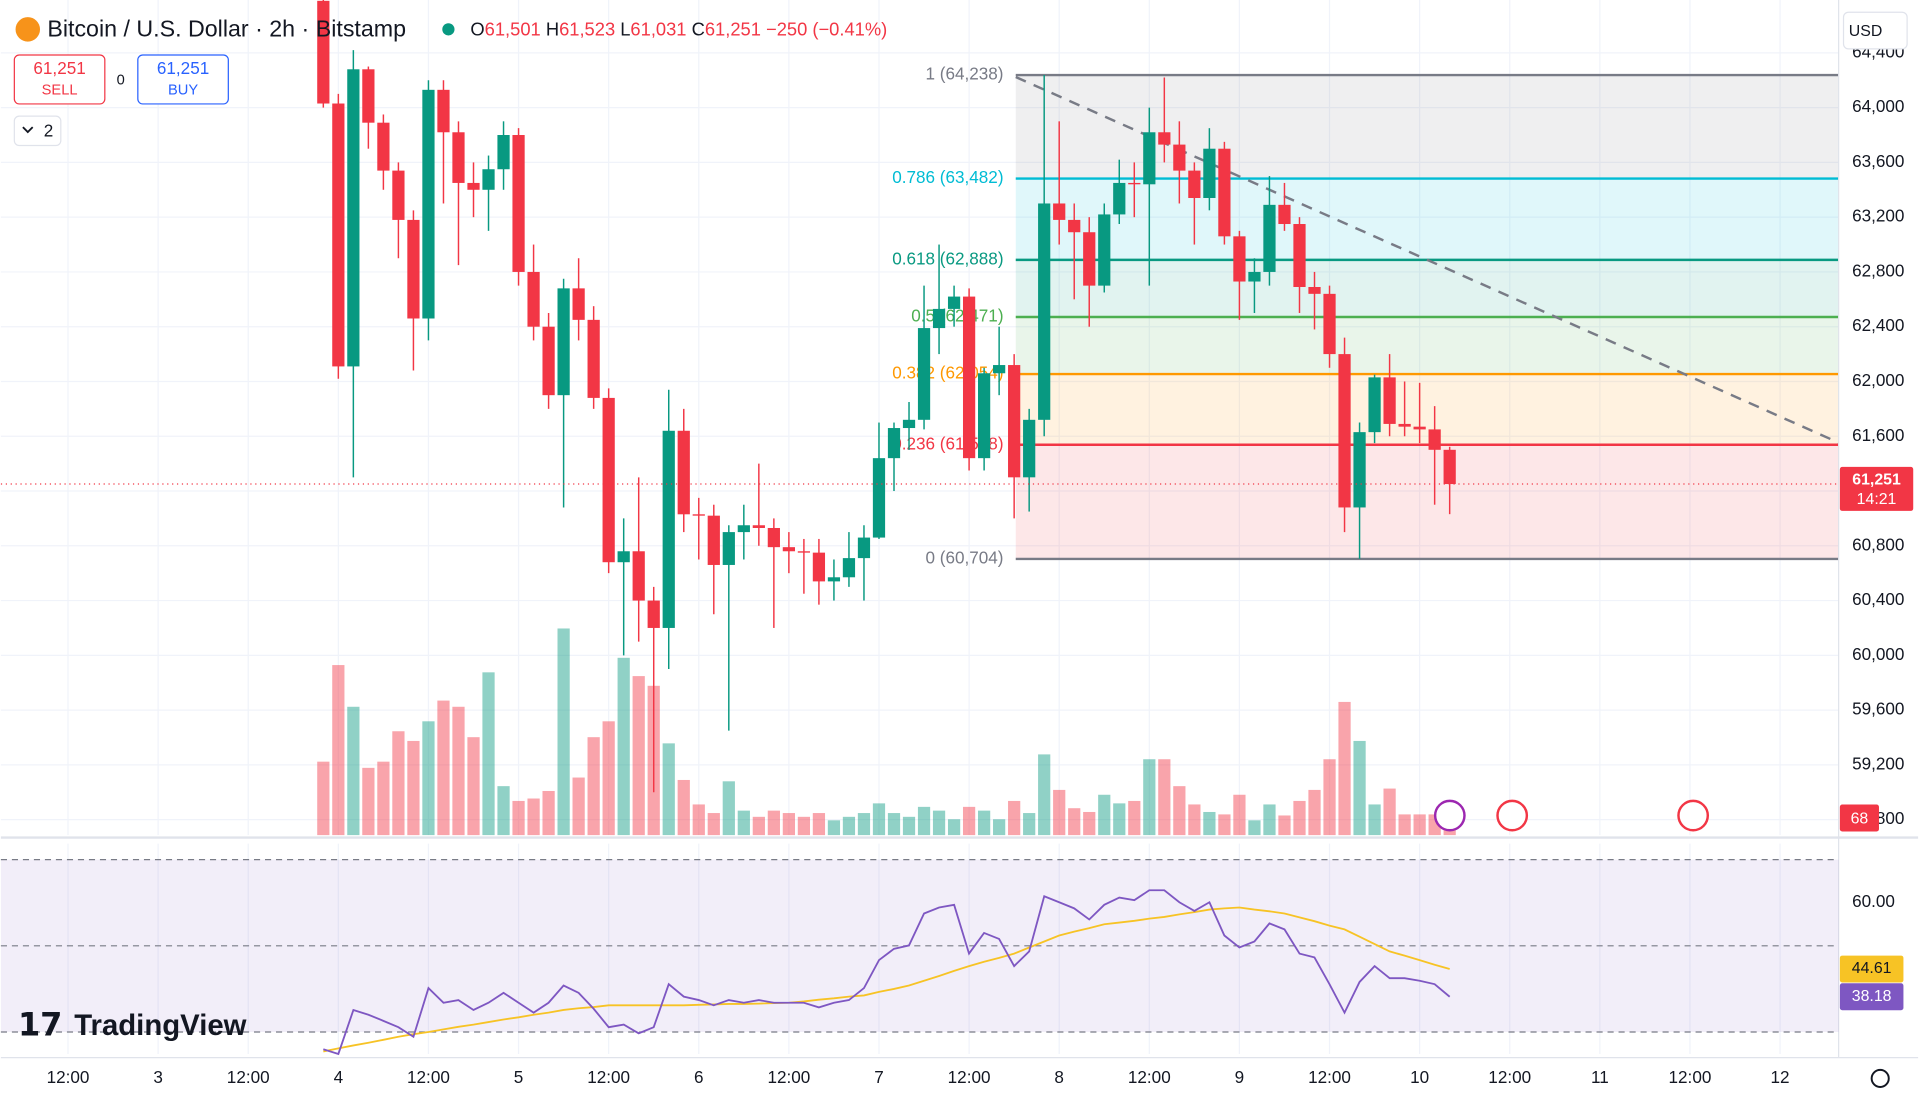 Image resolution: width=1919 pixels, height=1098 pixels. What do you see at coordinates (965, 74) in the screenshot?
I see `fib-label: 1 (64,238)` at bounding box center [965, 74].